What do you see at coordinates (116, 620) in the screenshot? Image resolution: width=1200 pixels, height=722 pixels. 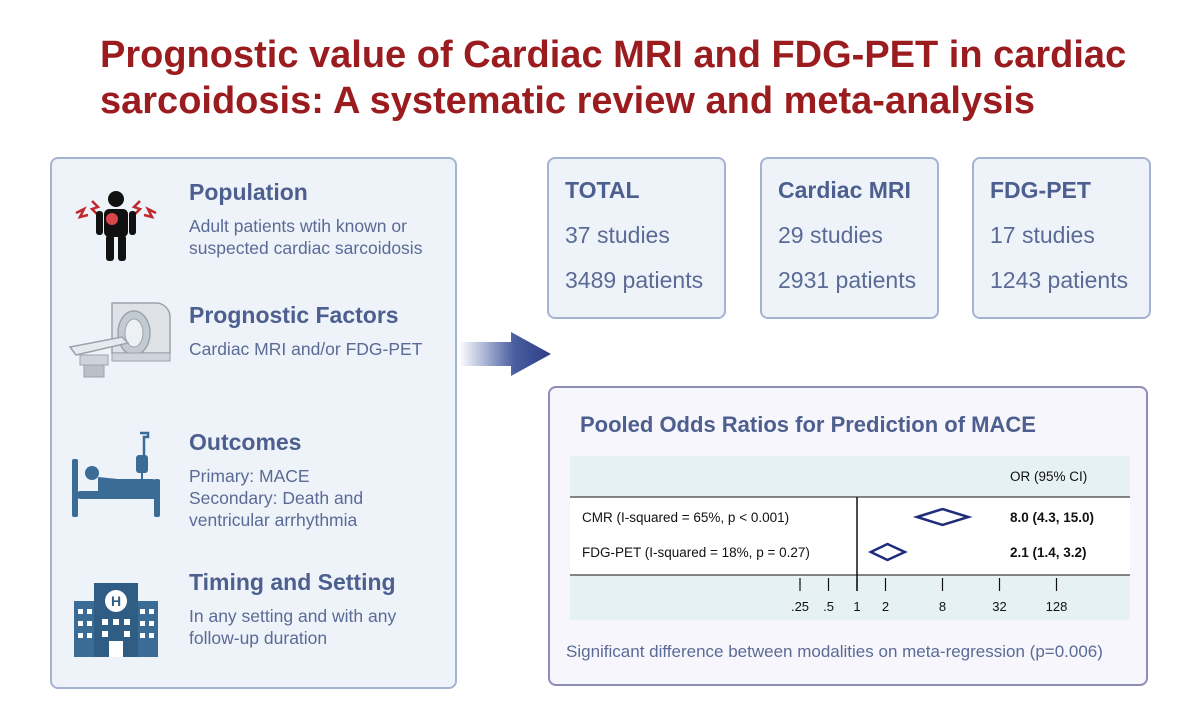 I see `hospital-building-icon: H` at bounding box center [116, 620].